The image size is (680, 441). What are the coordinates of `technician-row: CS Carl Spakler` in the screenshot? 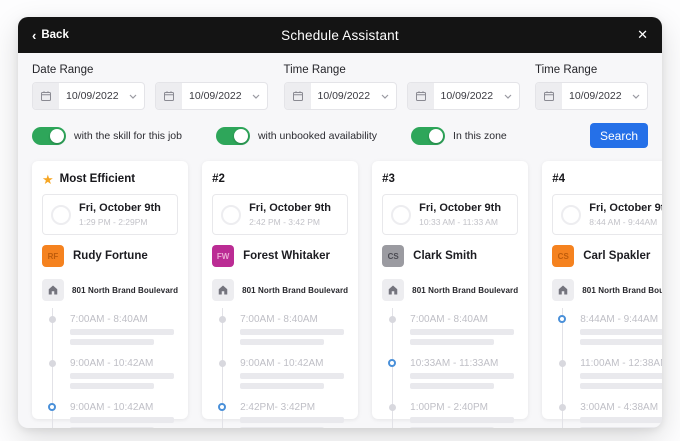 It's located at (607, 256).